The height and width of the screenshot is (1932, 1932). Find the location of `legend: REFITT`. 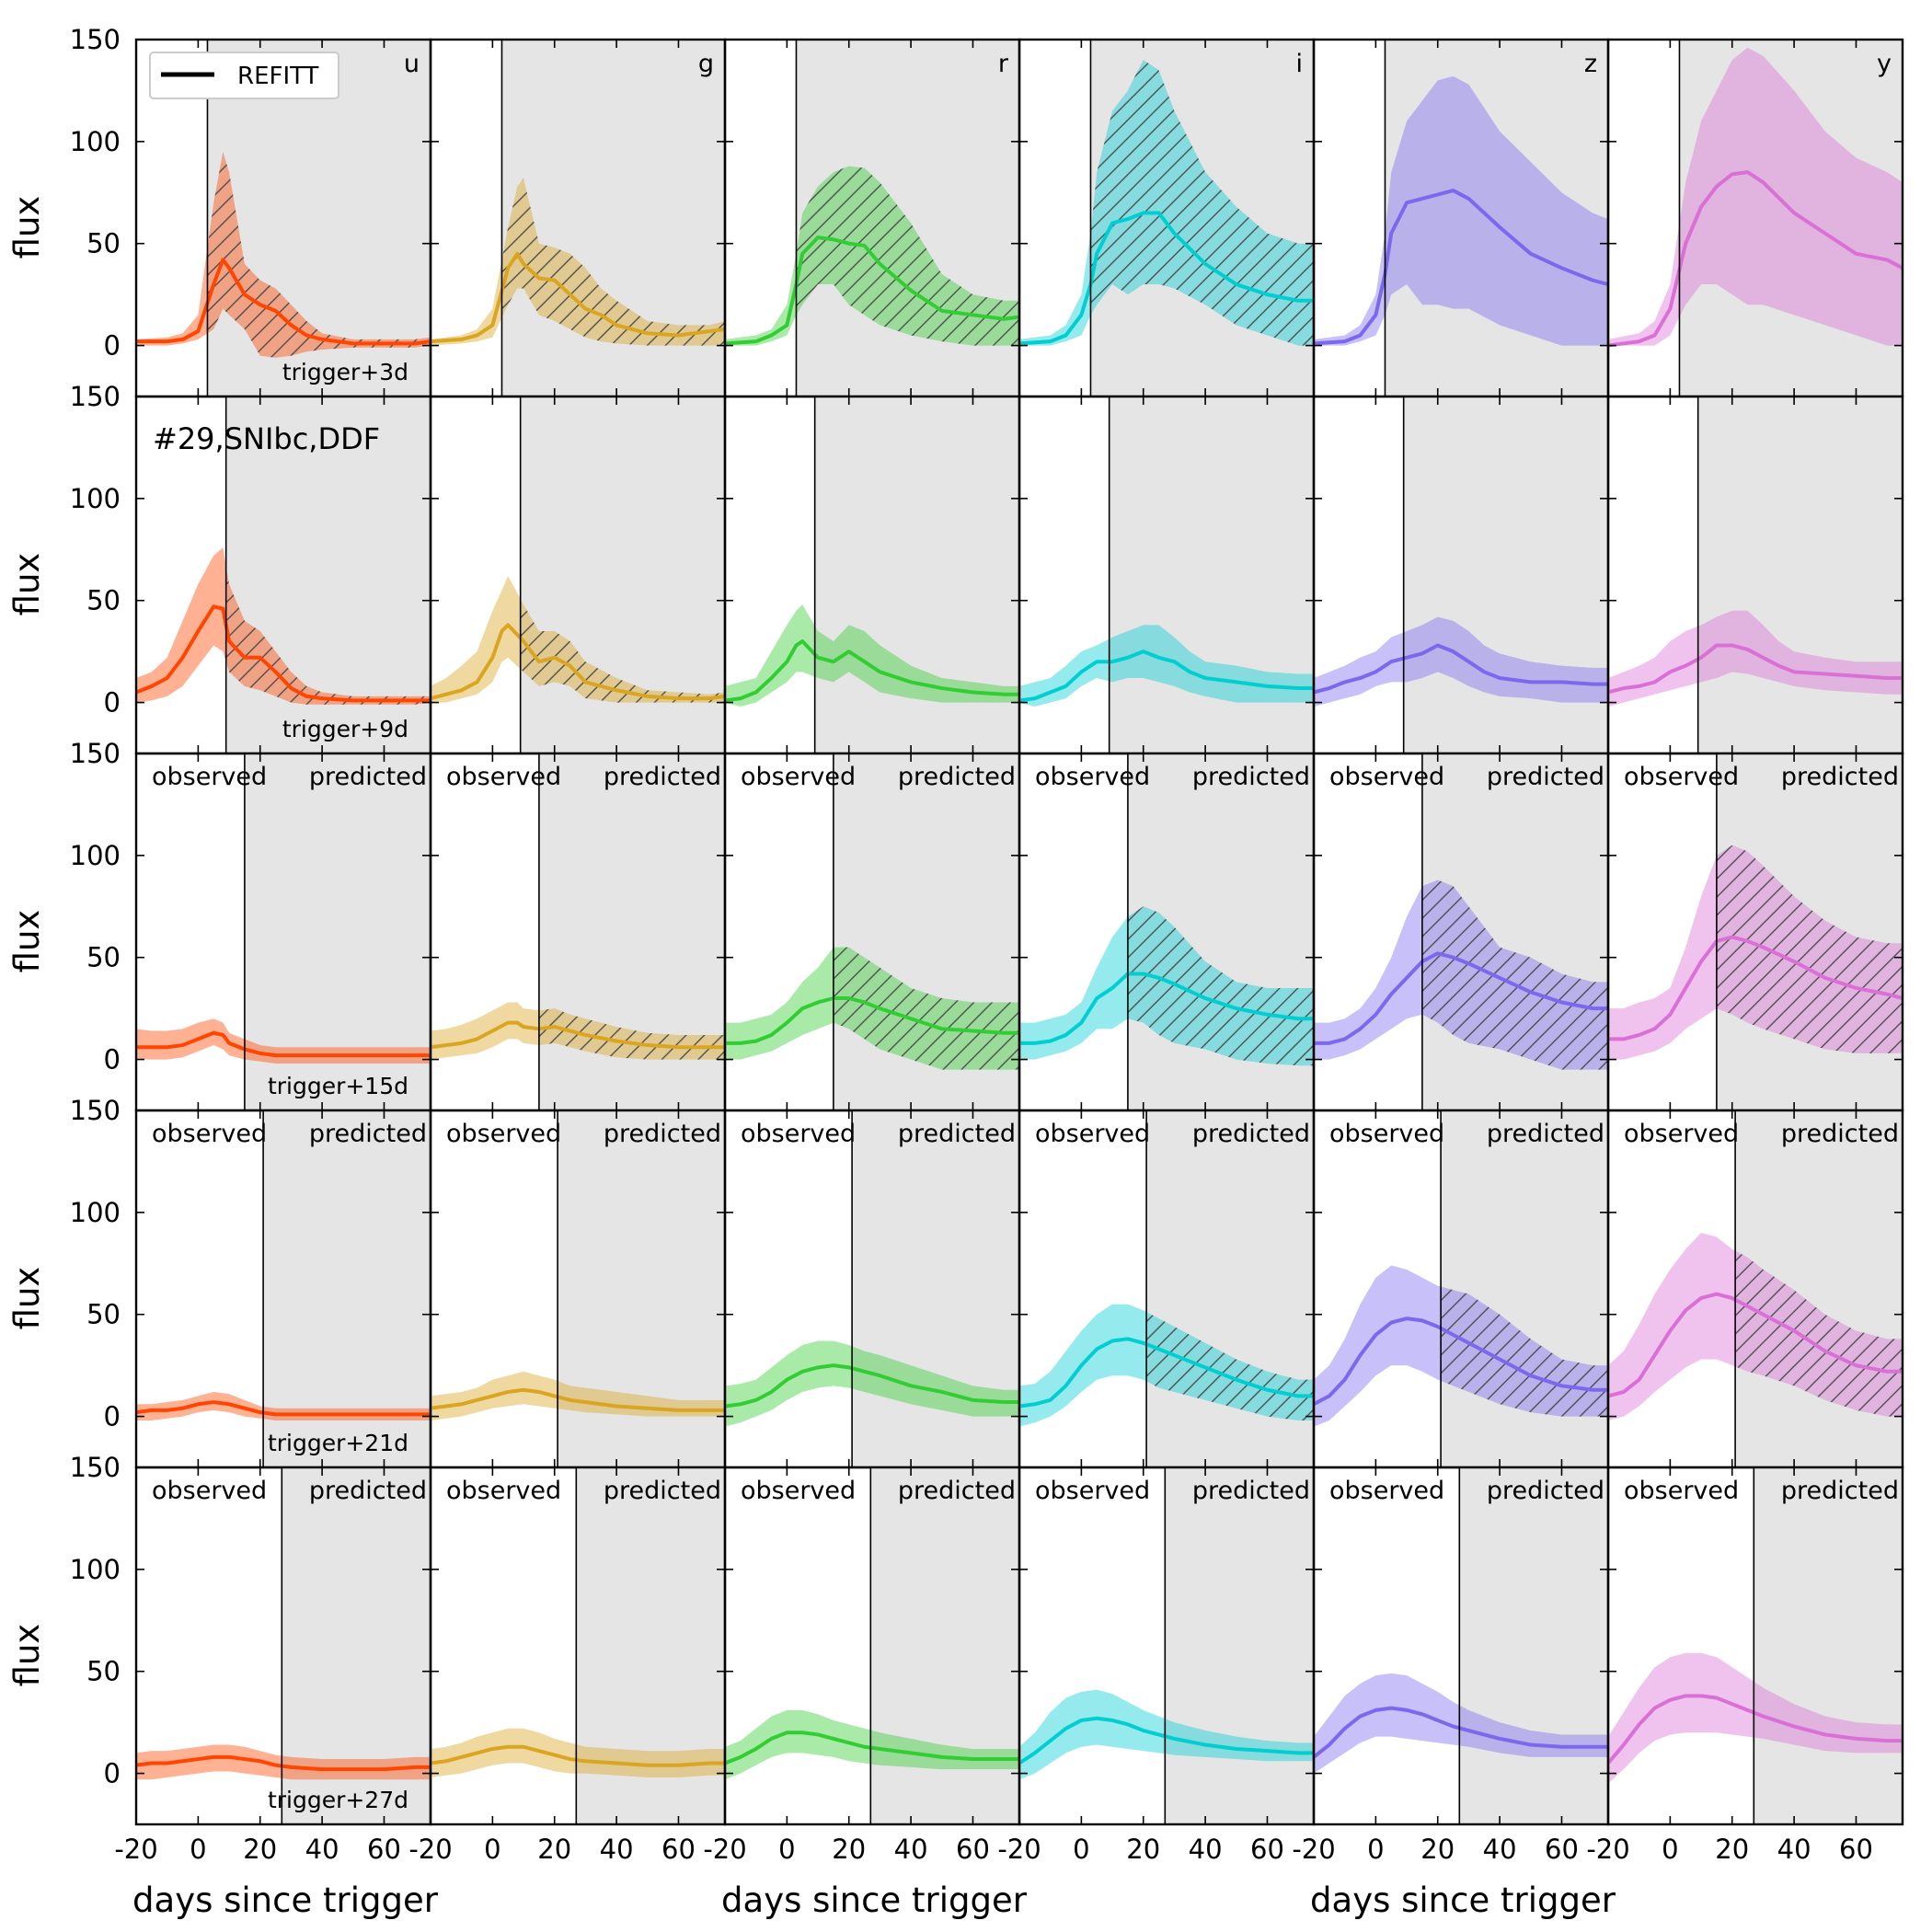

legend: REFITT is located at coordinates (244, 75).